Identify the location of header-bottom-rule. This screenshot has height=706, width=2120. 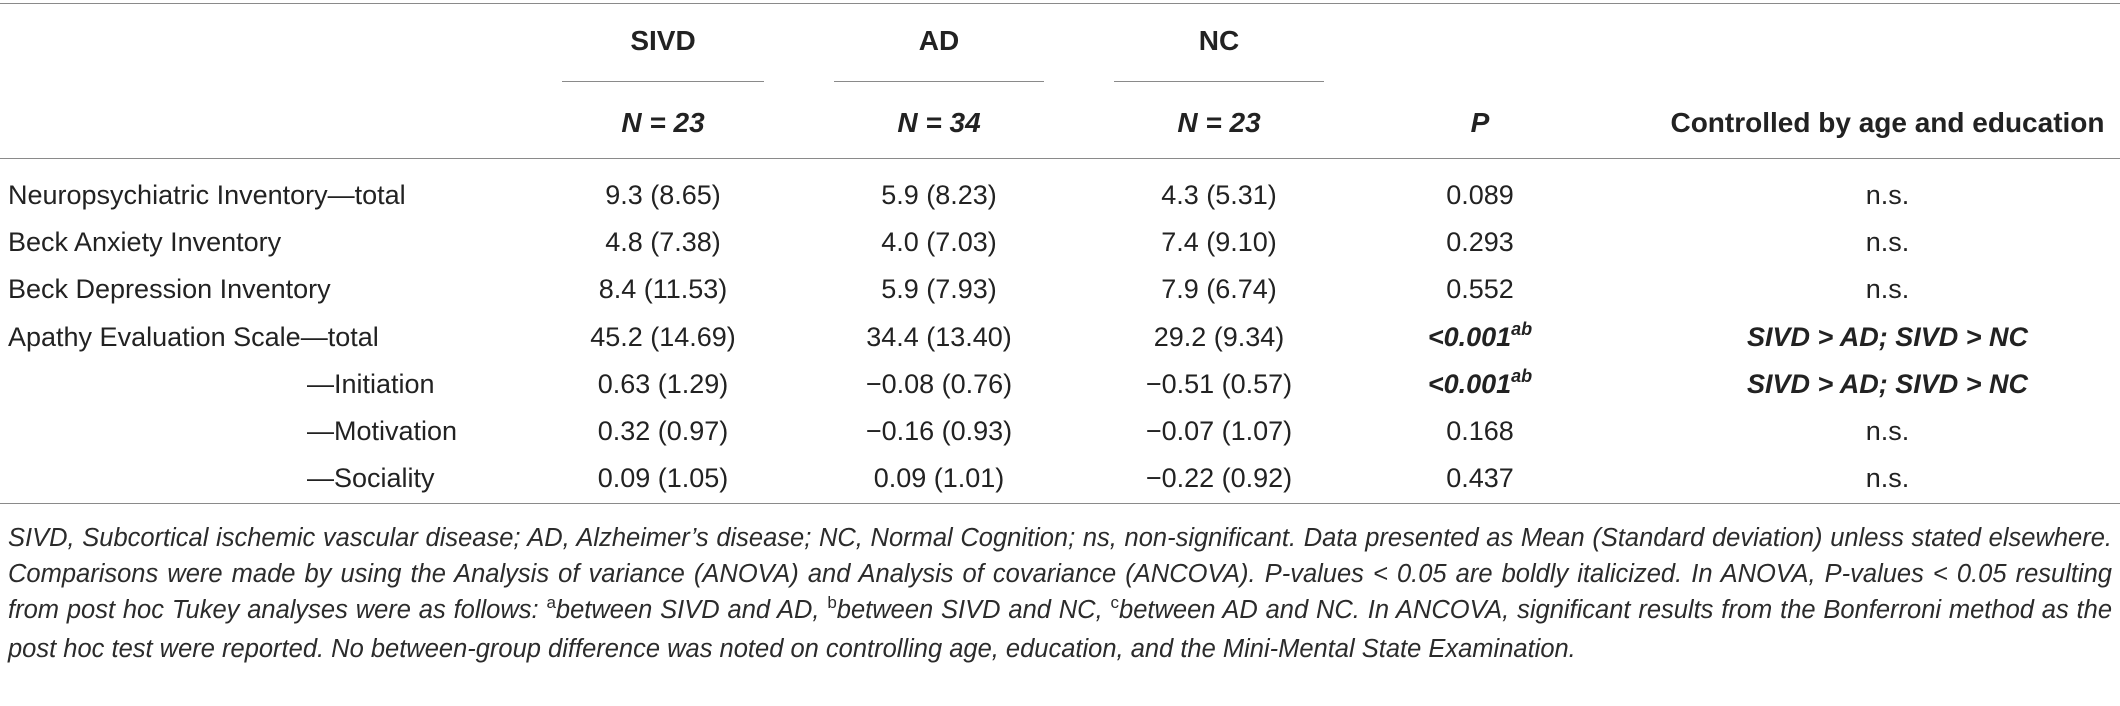
(1060, 158).